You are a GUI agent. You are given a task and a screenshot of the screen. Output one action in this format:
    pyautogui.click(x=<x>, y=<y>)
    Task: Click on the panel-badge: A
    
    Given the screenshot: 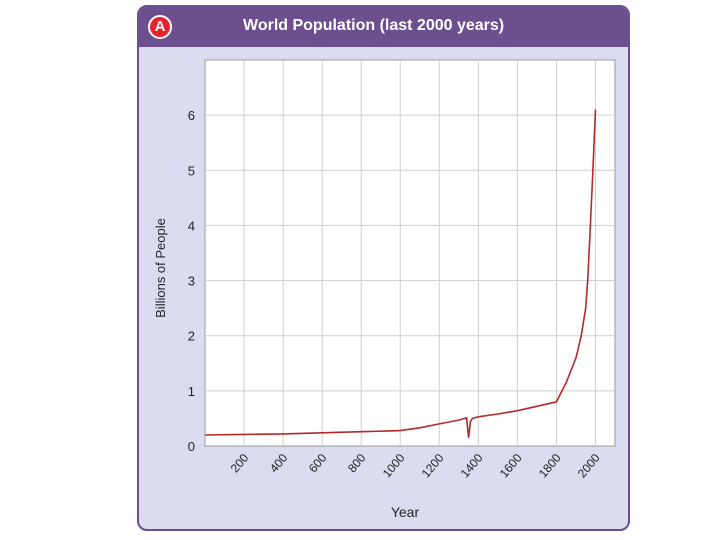 What is the action you would take?
    pyautogui.click(x=160, y=27)
    